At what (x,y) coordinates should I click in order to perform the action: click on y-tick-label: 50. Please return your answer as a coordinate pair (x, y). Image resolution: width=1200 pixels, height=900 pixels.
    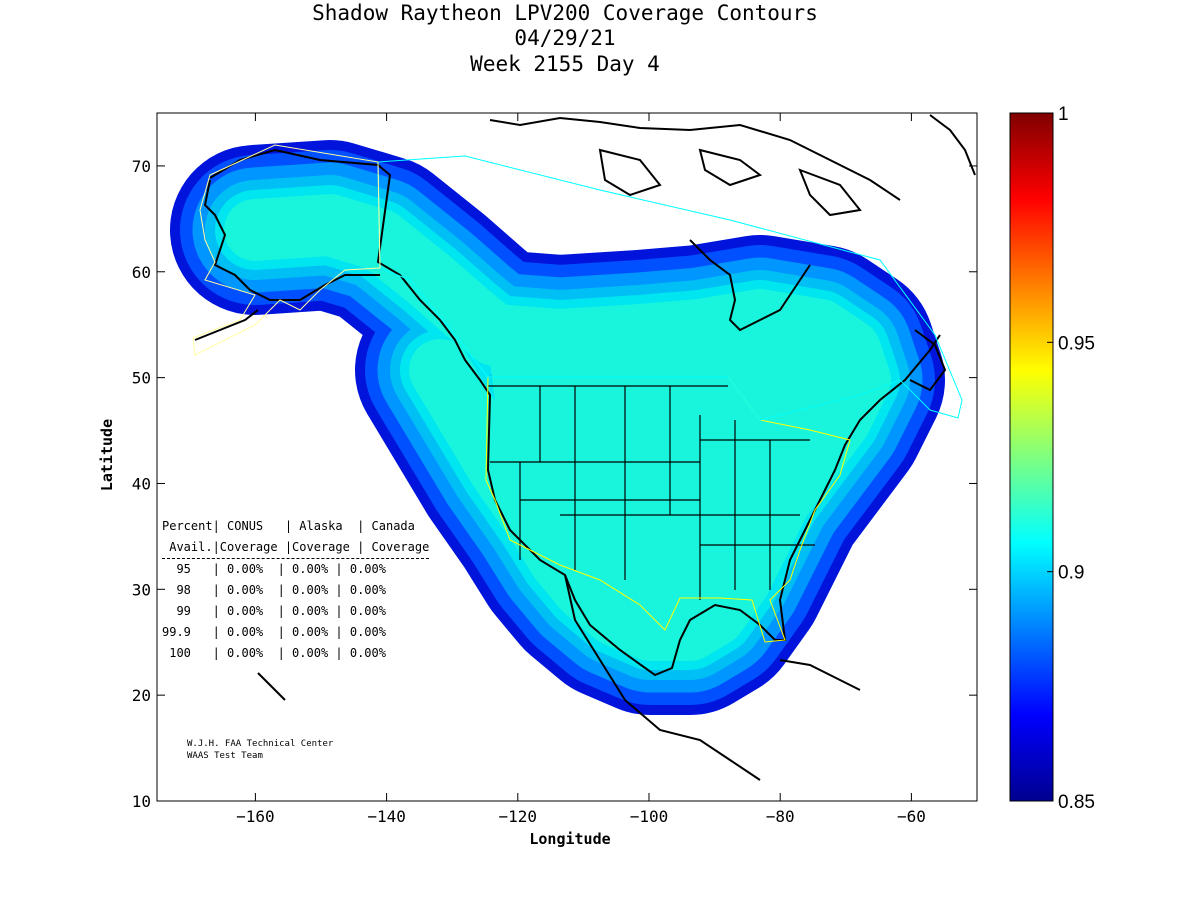
    Looking at the image, I should click on (141, 378).